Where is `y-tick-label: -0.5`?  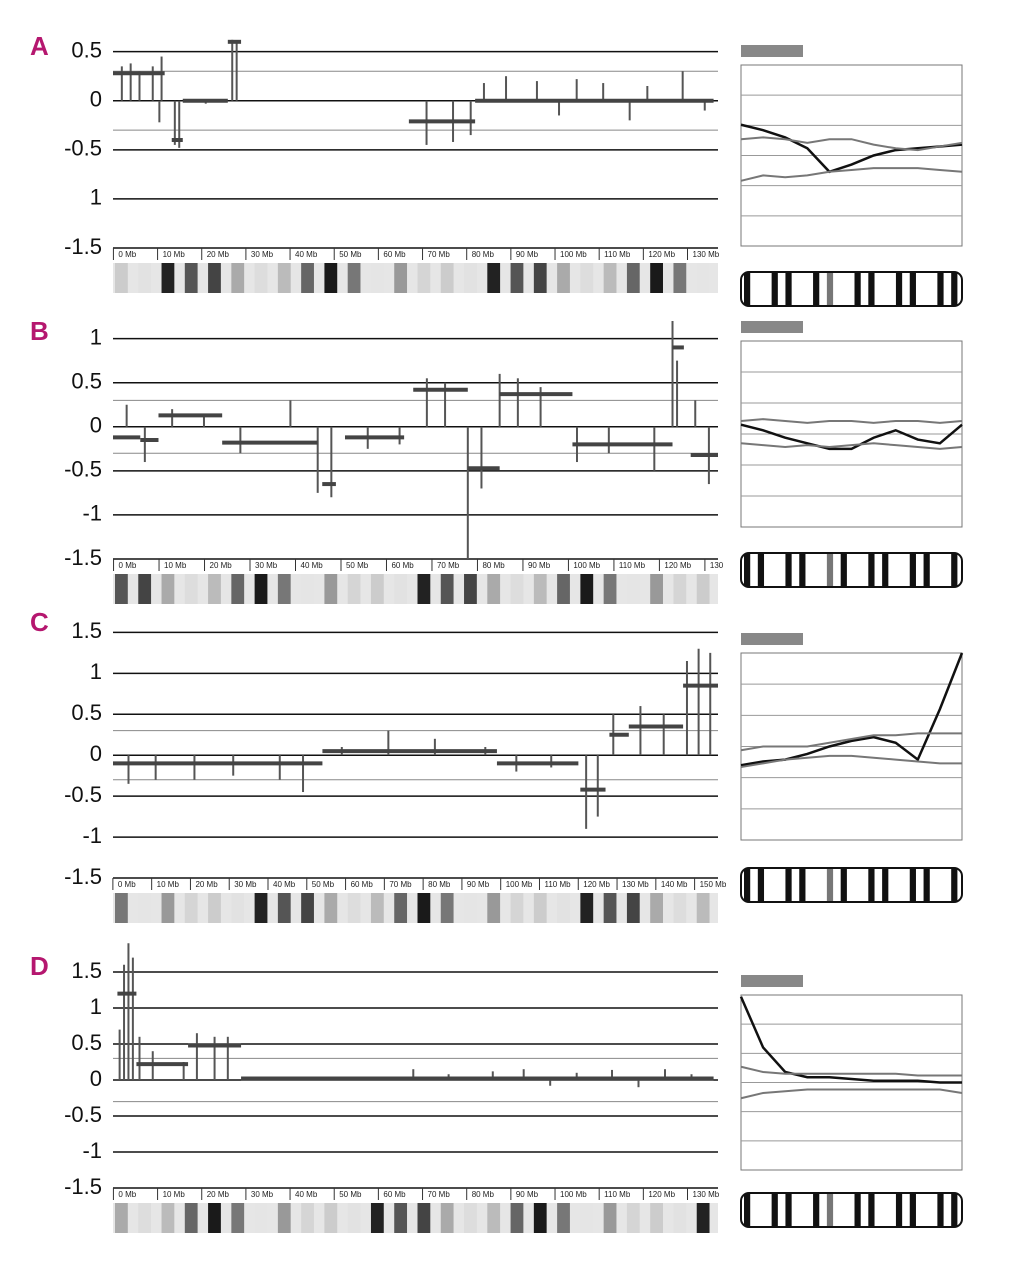 y-tick-label: -0.5 is located at coordinates (83, 469).